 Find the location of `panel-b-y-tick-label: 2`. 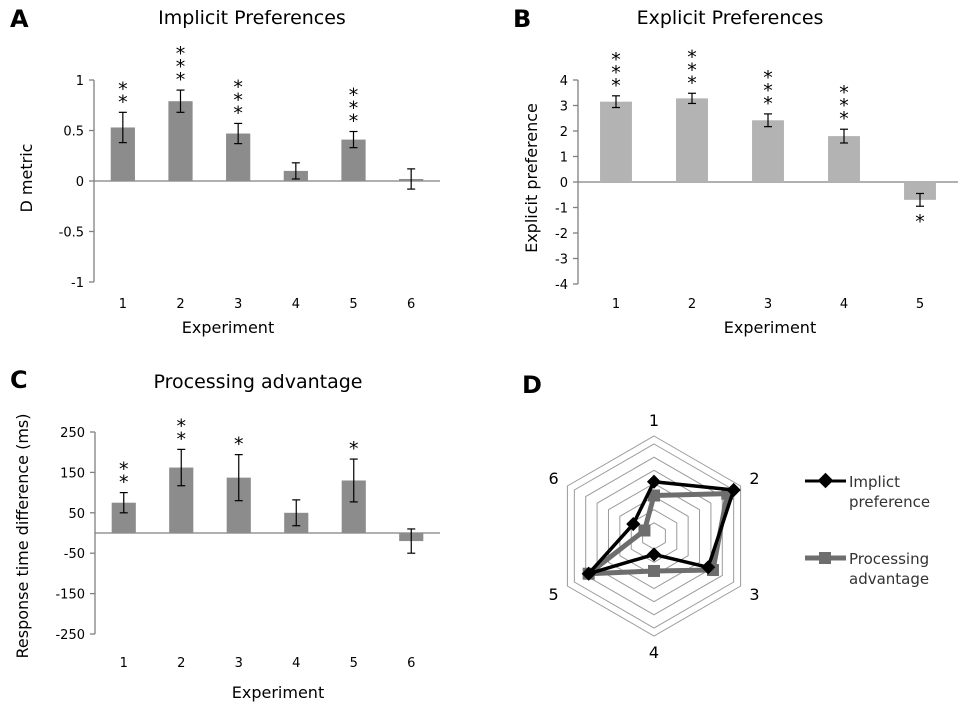

panel-b-y-tick-label: 2 is located at coordinates (564, 132).